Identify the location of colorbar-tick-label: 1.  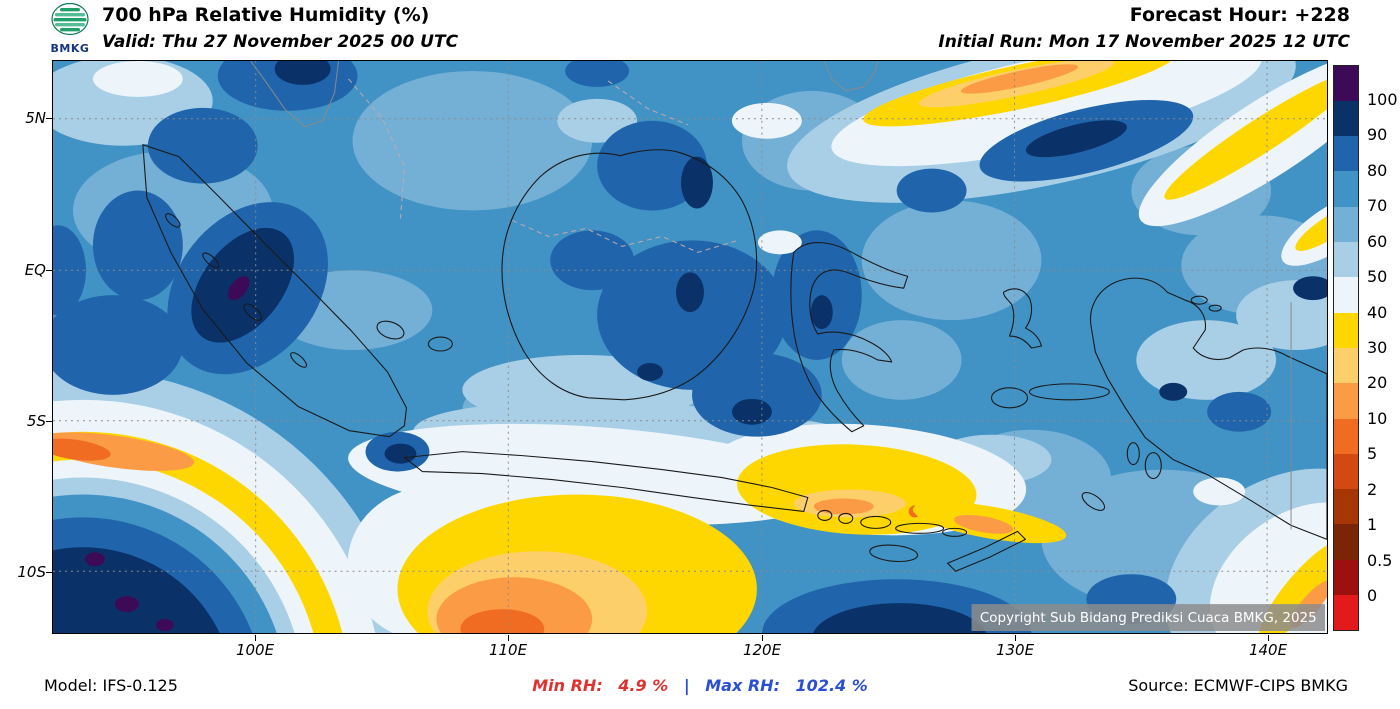
(1372, 525).